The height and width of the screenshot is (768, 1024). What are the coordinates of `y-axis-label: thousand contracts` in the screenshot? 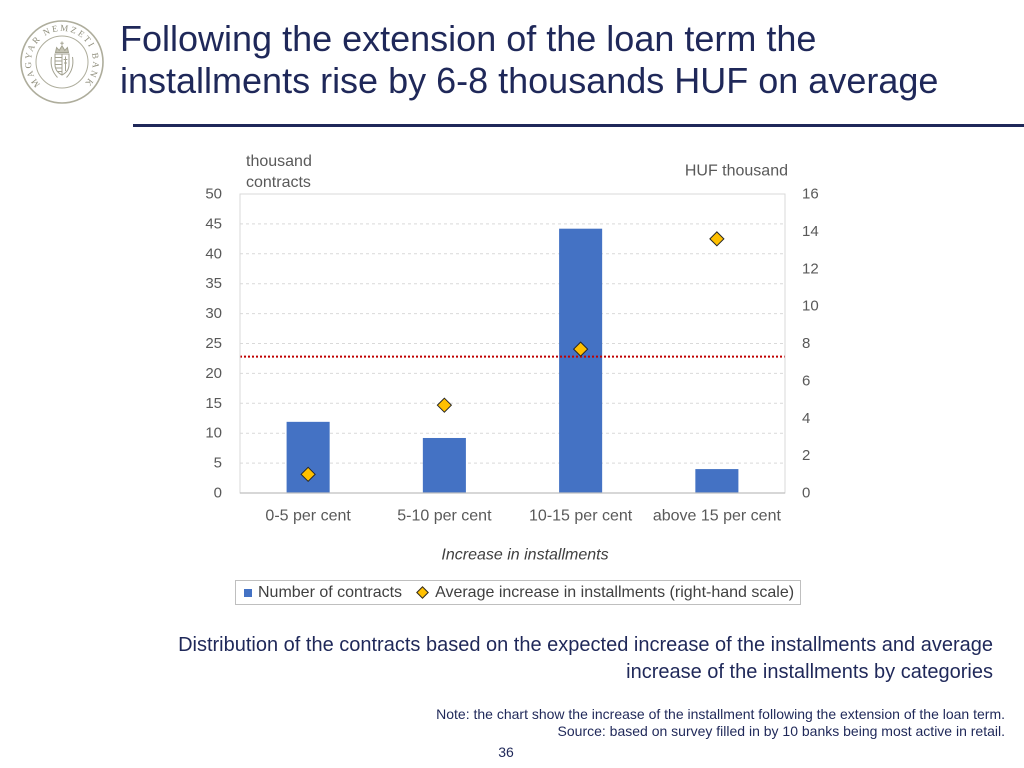 It's located at (279, 172).